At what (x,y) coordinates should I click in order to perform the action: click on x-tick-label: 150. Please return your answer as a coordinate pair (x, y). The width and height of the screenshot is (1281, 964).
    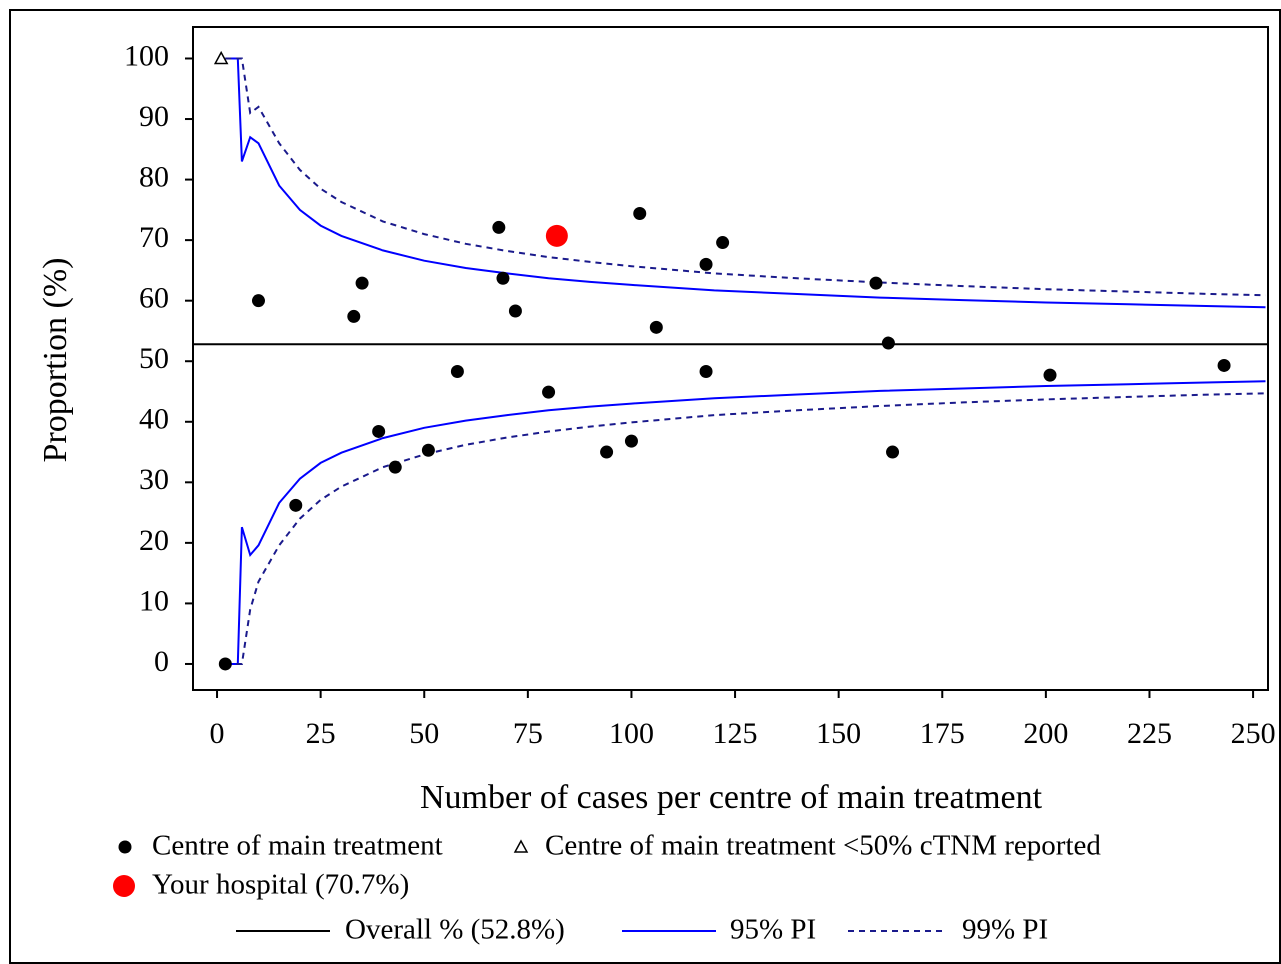
    Looking at the image, I should click on (838, 733).